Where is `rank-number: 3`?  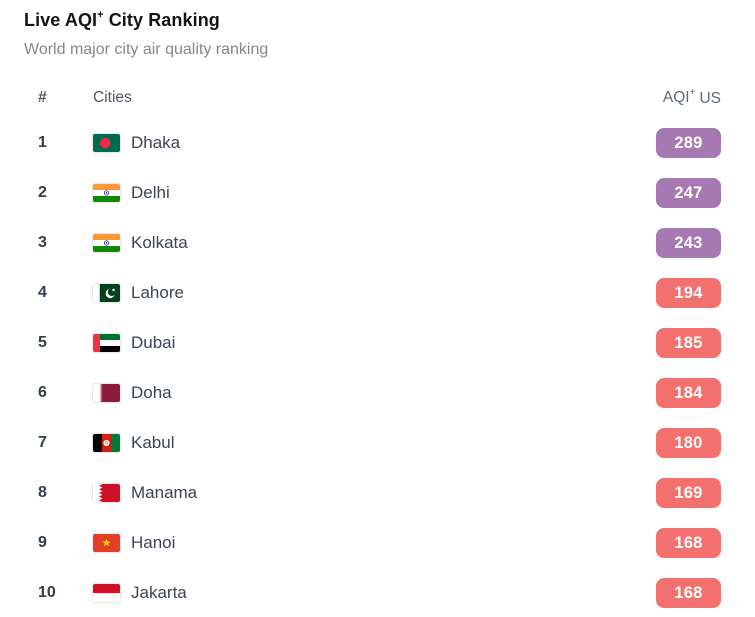
rank-number: 3 is located at coordinates (42, 242).